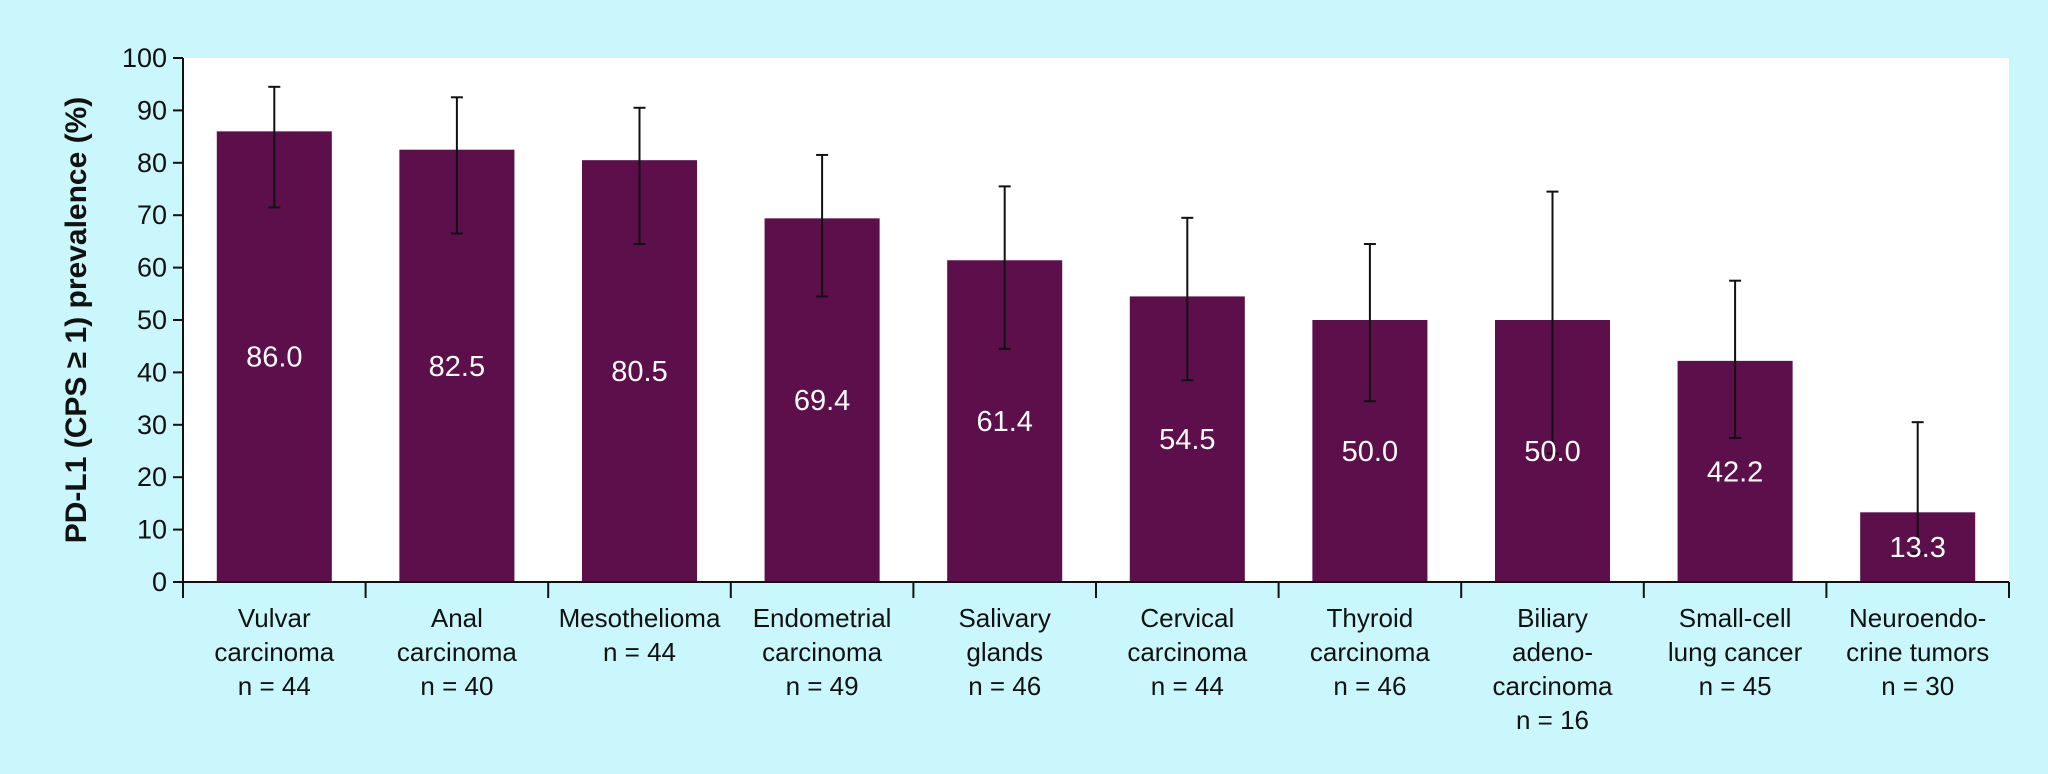 This screenshot has height=774, width=2048. What do you see at coordinates (152, 110) in the screenshot?
I see `y-tick-label: 90` at bounding box center [152, 110].